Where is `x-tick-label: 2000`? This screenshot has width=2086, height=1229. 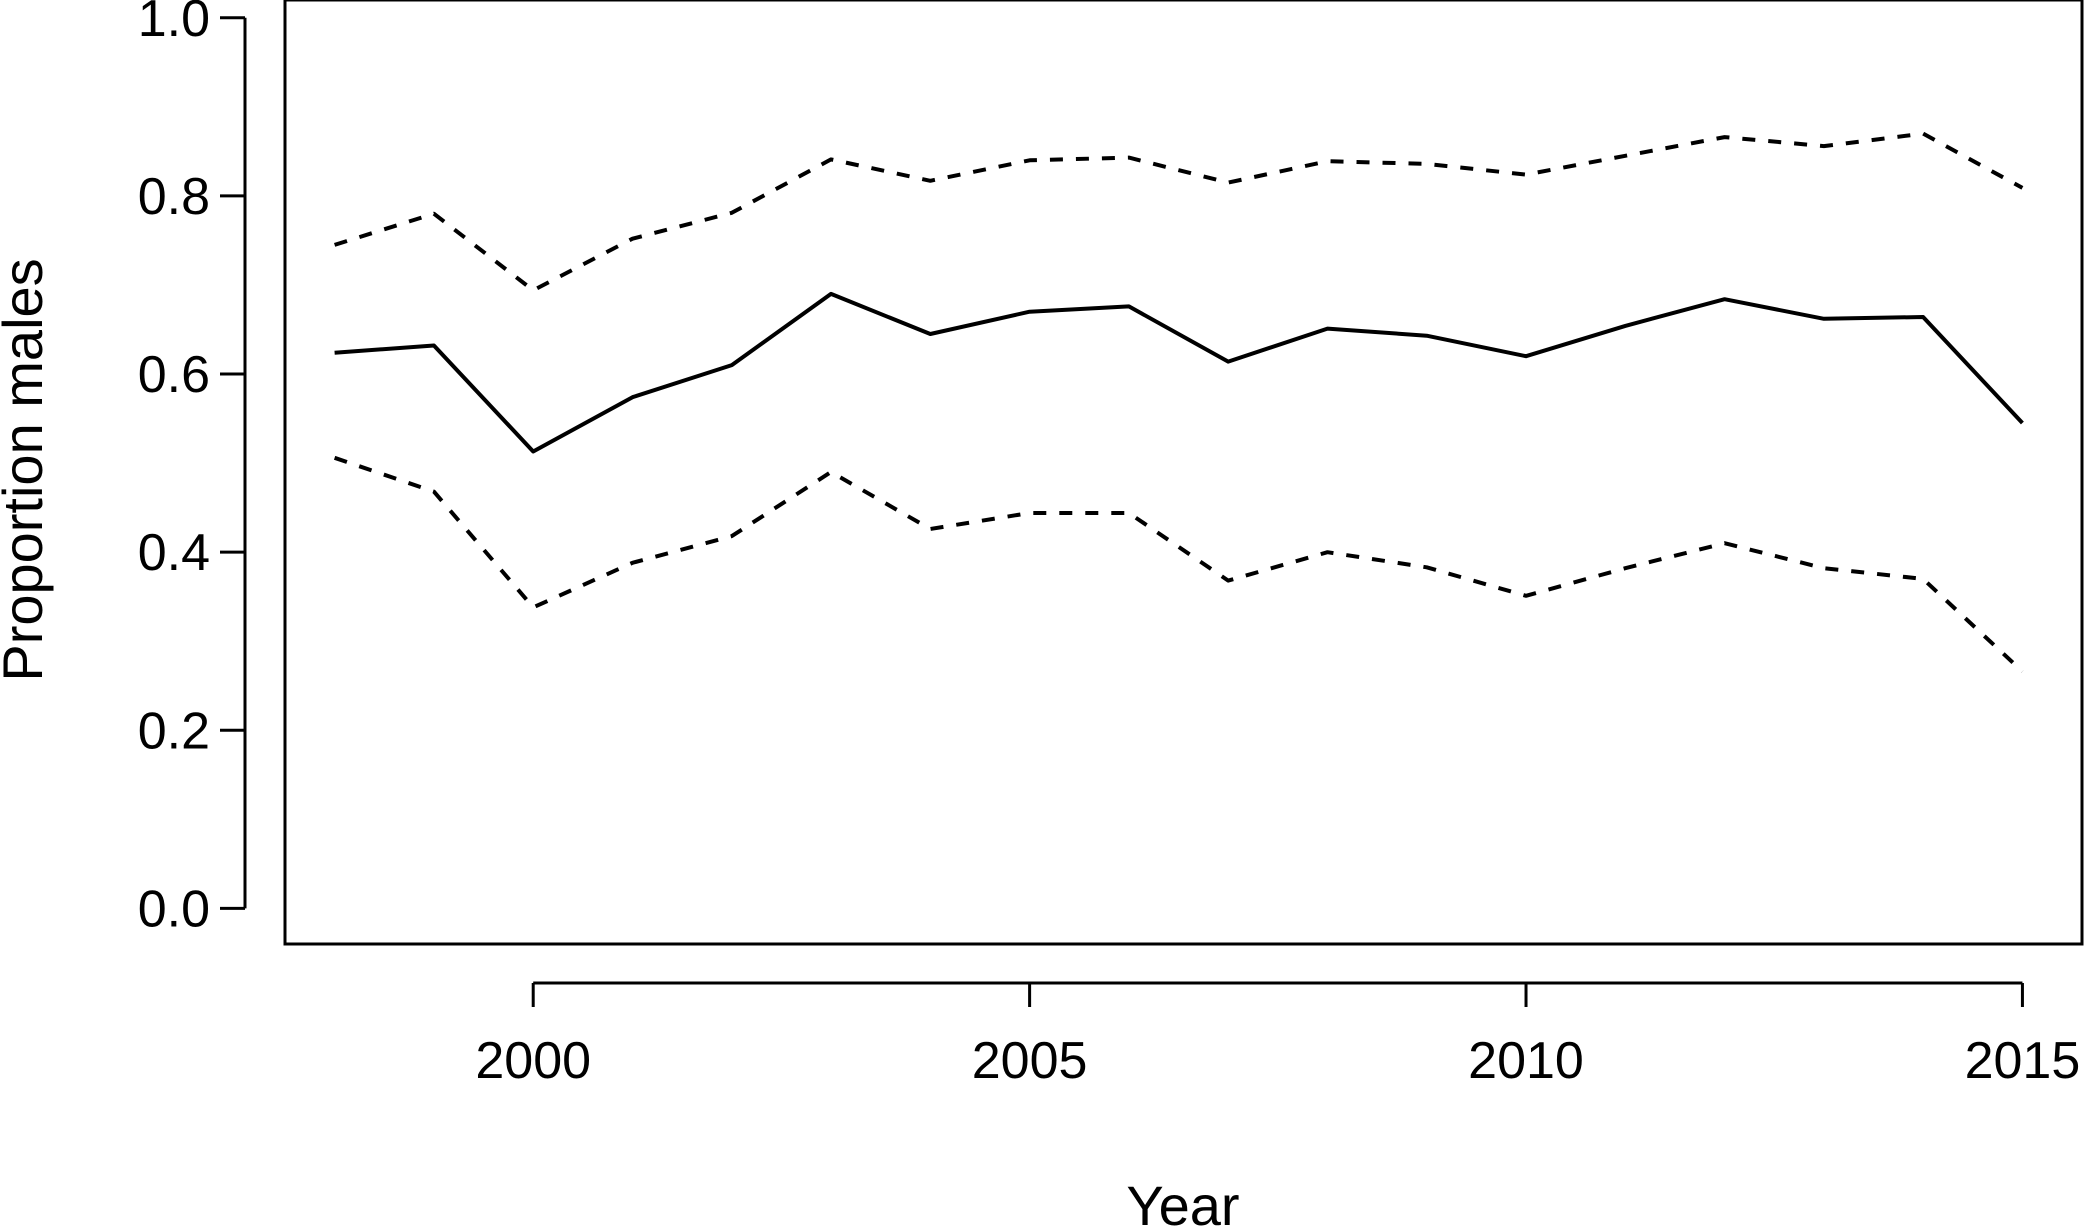
x-tick-label: 2000 is located at coordinates (533, 1061).